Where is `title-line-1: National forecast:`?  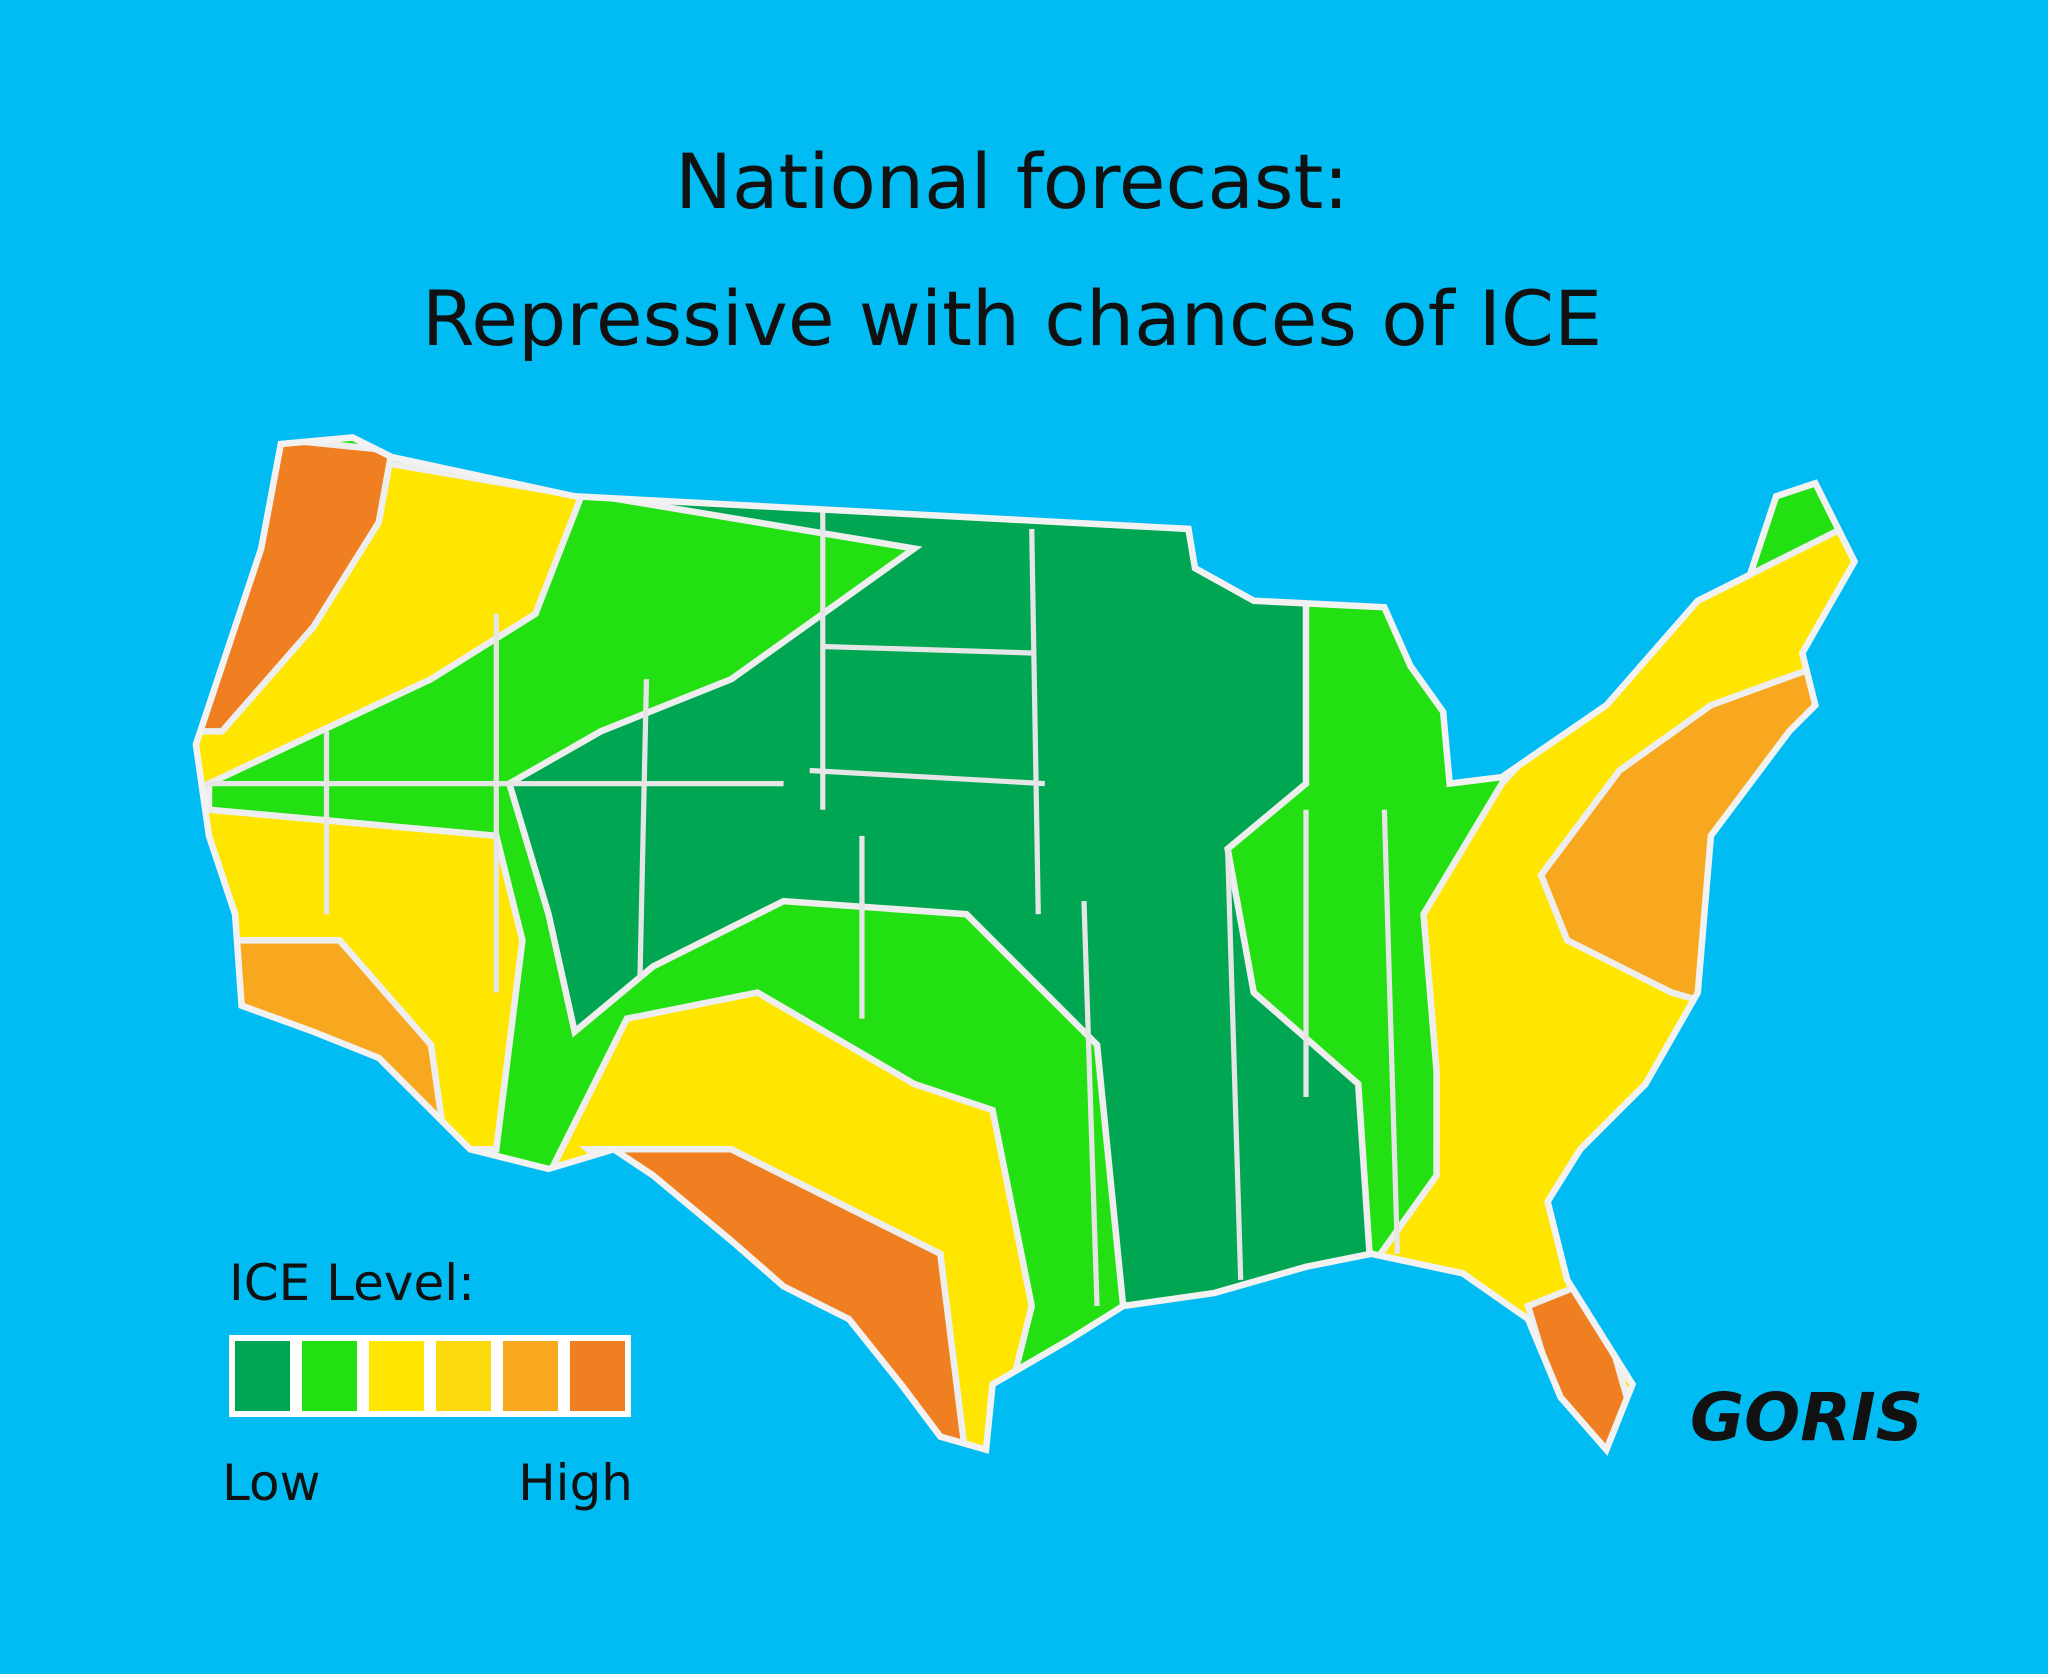 title-line-1: National forecast: is located at coordinates (1012, 181).